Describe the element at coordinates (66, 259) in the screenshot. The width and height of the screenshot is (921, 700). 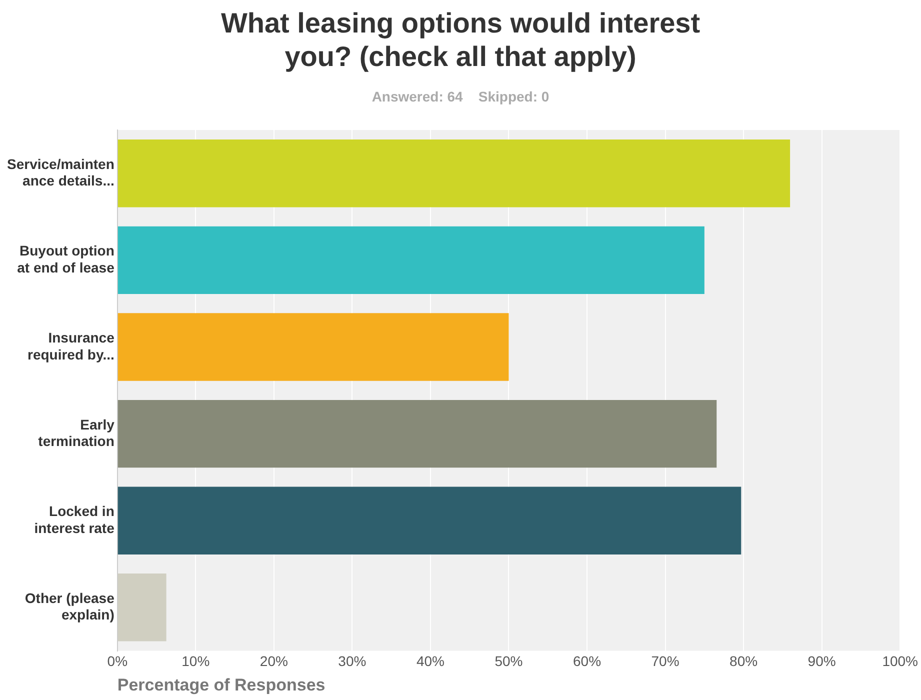
I see `y-tick-label: Buyout option at end of lease` at that location.